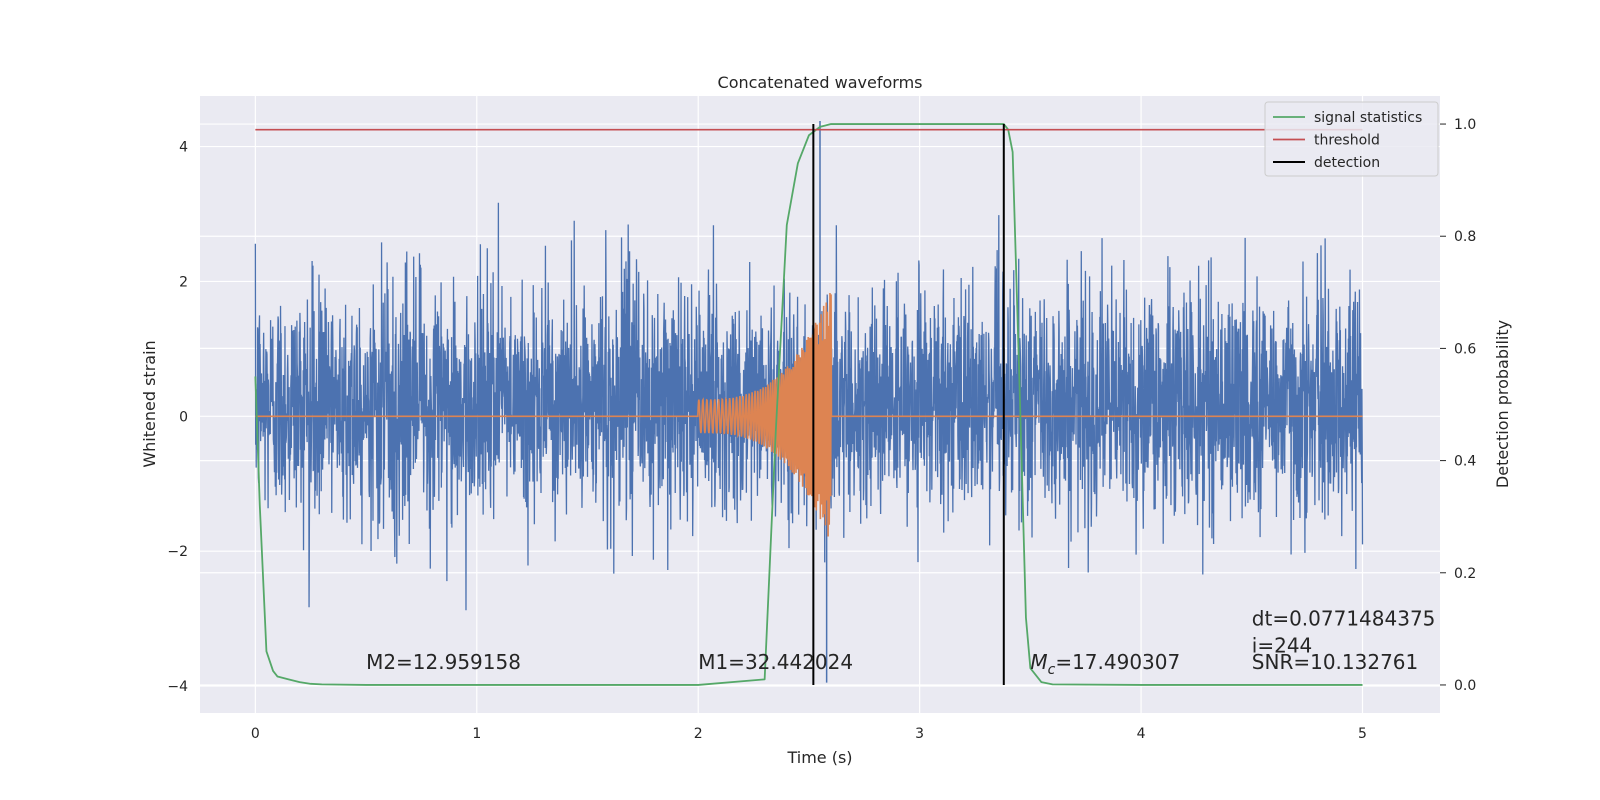  What do you see at coordinates (1141, 734) in the screenshot?
I see `x-tick-label: 4` at bounding box center [1141, 734].